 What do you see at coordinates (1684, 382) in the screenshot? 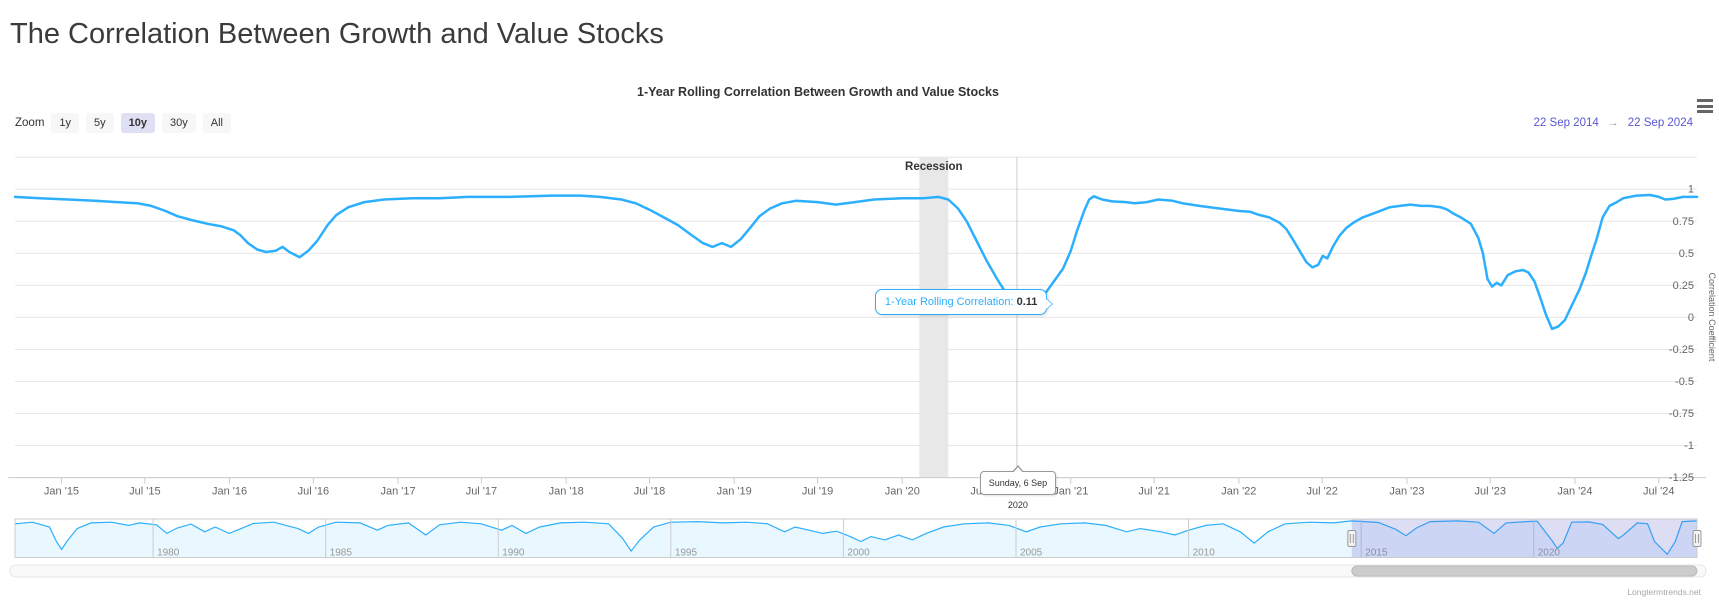
I see `y-axis-label: -0.5` at bounding box center [1684, 382].